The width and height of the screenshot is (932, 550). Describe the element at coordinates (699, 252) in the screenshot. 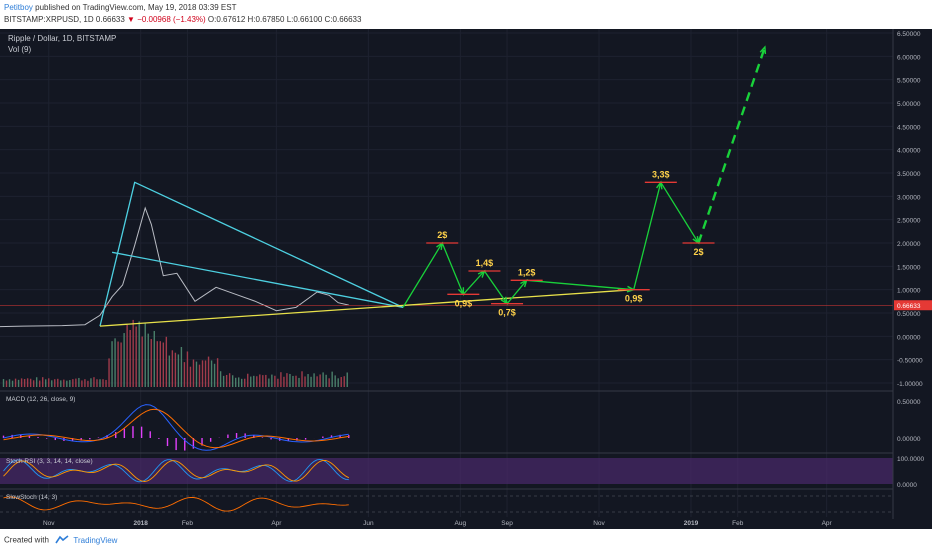

I see `target-label: 2$` at that location.